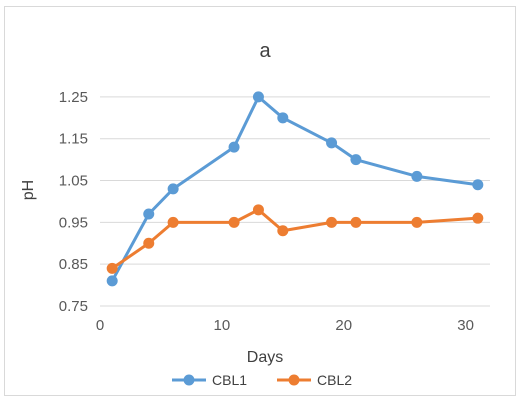  Describe the element at coordinates (100, 325) in the screenshot. I see `x-tick-label: 0` at that location.